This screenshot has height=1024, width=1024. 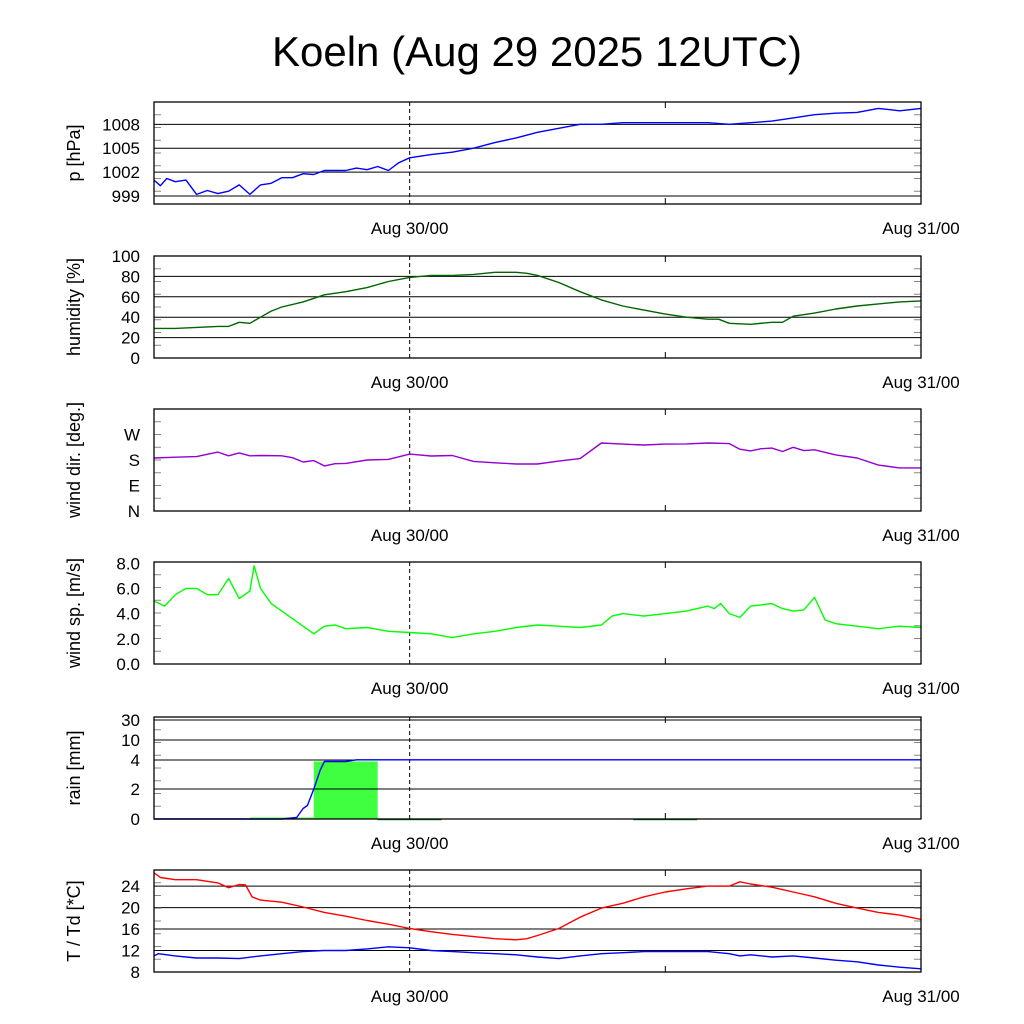 I want to click on y-tick-label: 24, so click(x=130, y=886).